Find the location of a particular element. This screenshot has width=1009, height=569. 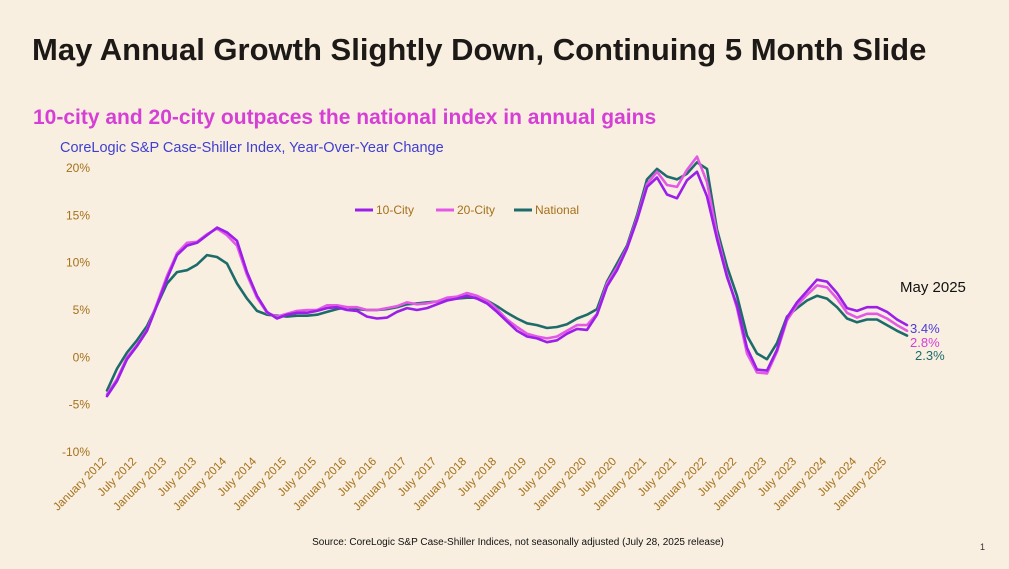

y-tick-label: -5% is located at coordinates (80, 405).